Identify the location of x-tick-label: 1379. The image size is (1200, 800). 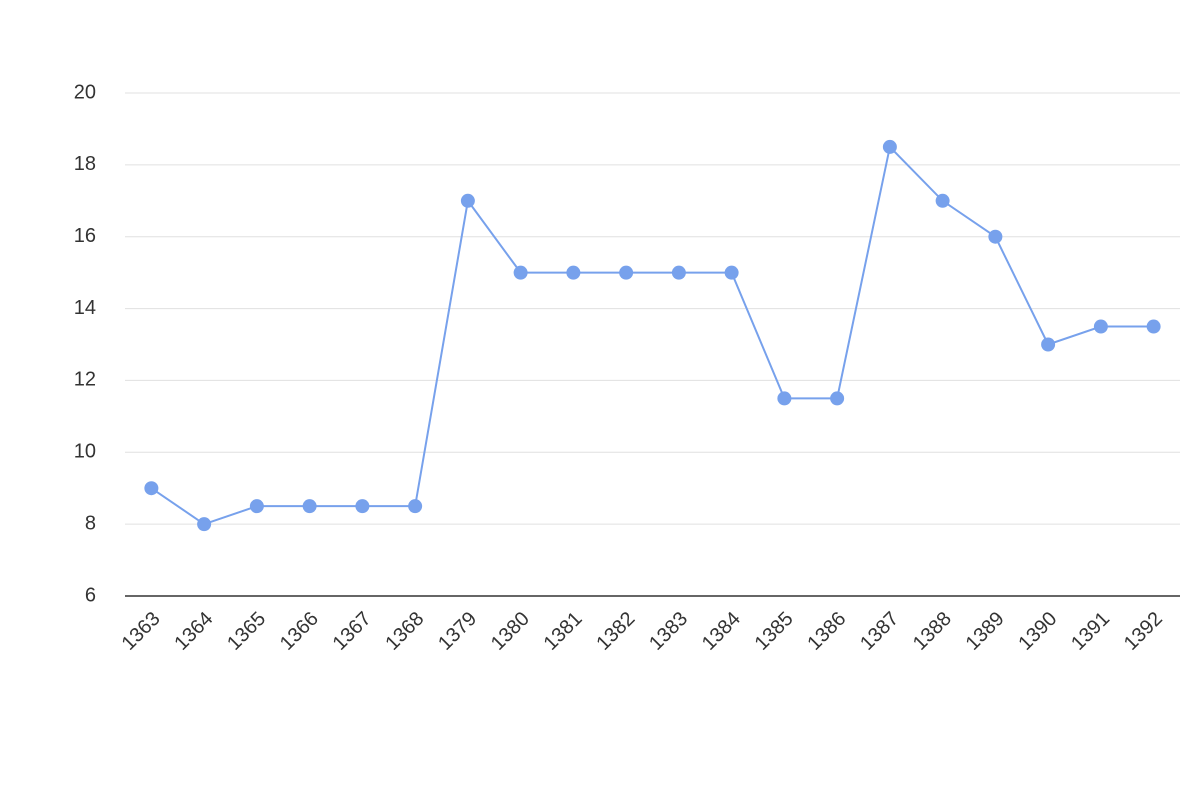
(457, 631).